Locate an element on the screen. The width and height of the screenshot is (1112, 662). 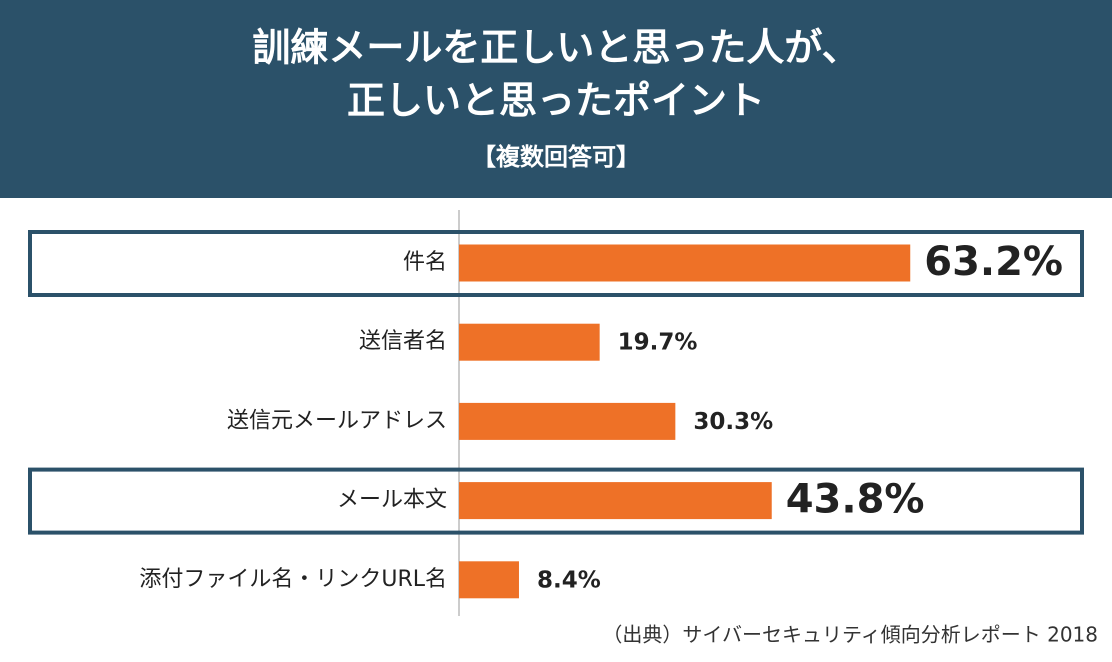
category-label: 送信元メールアドレス is located at coordinates (337, 420).